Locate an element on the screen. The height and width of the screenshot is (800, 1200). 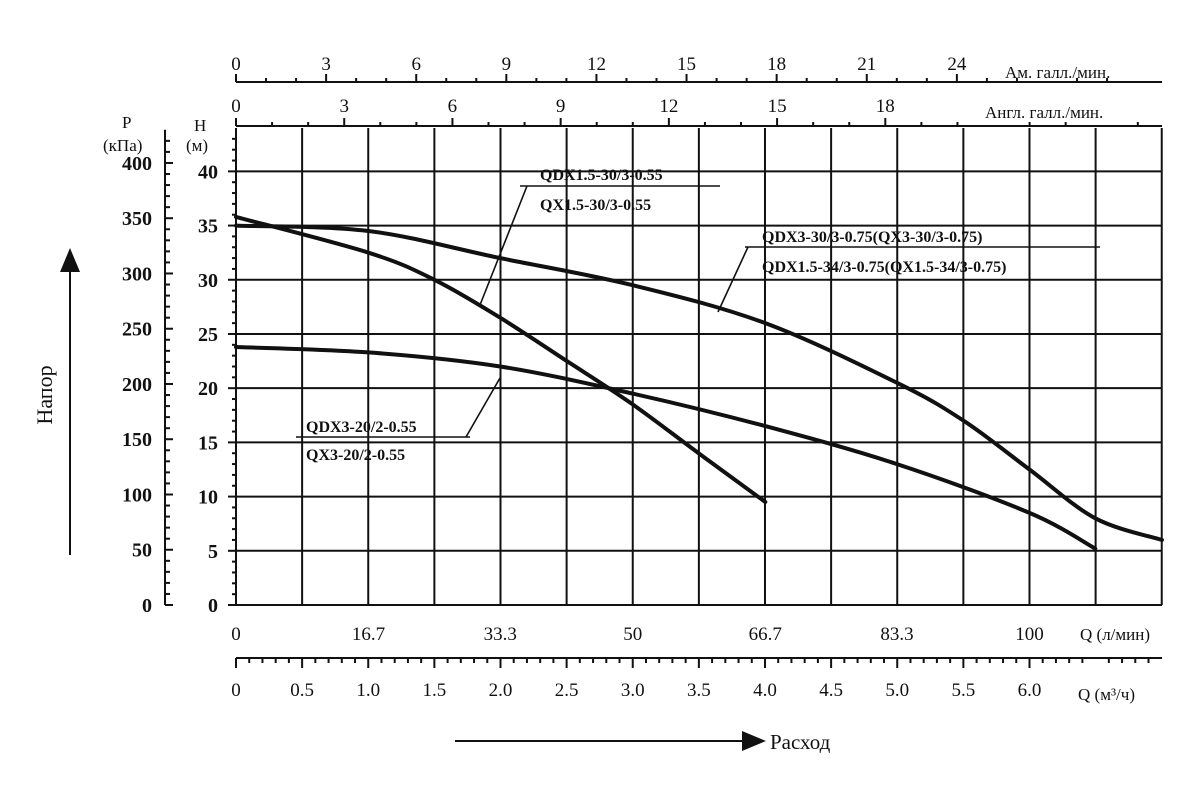
x-tick-us-gpm-21: 21 is located at coordinates (866, 64).